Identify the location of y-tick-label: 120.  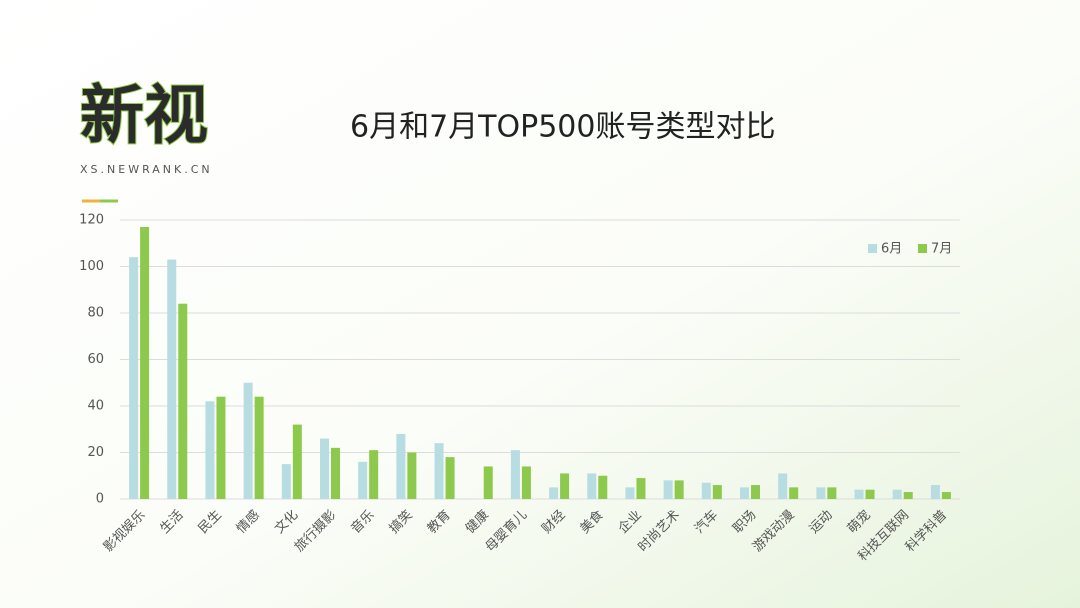
(91, 220).